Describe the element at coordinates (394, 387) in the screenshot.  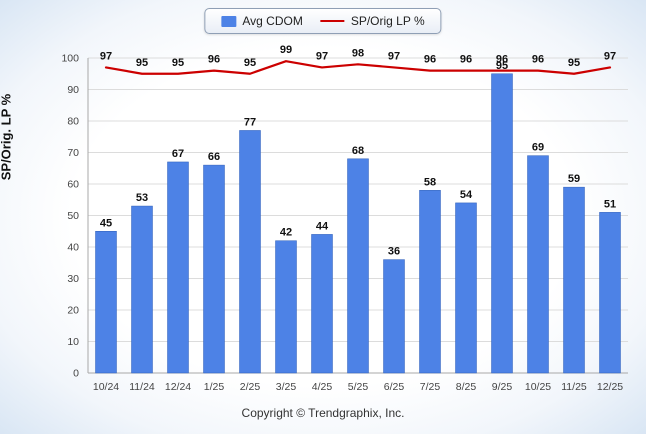
I see `svg-text: 6/25` at that location.